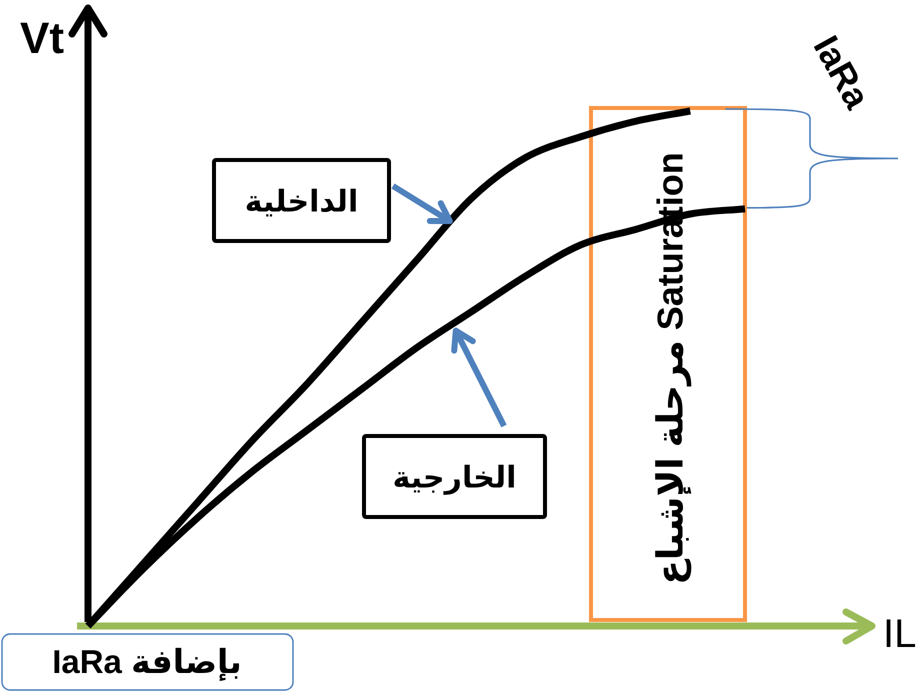 The width and height of the screenshot is (919, 691). What do you see at coordinates (147, 661) in the screenshot?
I see `annotation: بإضافة IaRa` at bounding box center [147, 661].